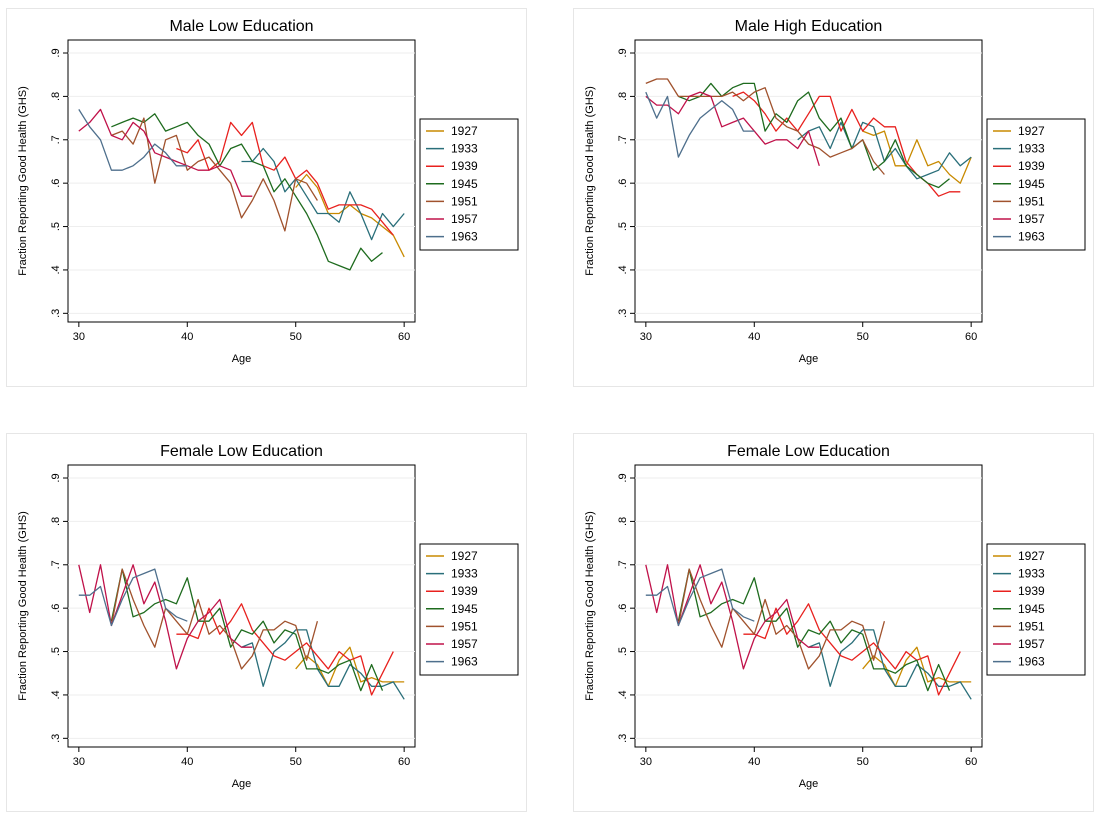  What do you see at coordinates (808, 451) in the screenshot?
I see `chart-title: Female Low Education` at bounding box center [808, 451].